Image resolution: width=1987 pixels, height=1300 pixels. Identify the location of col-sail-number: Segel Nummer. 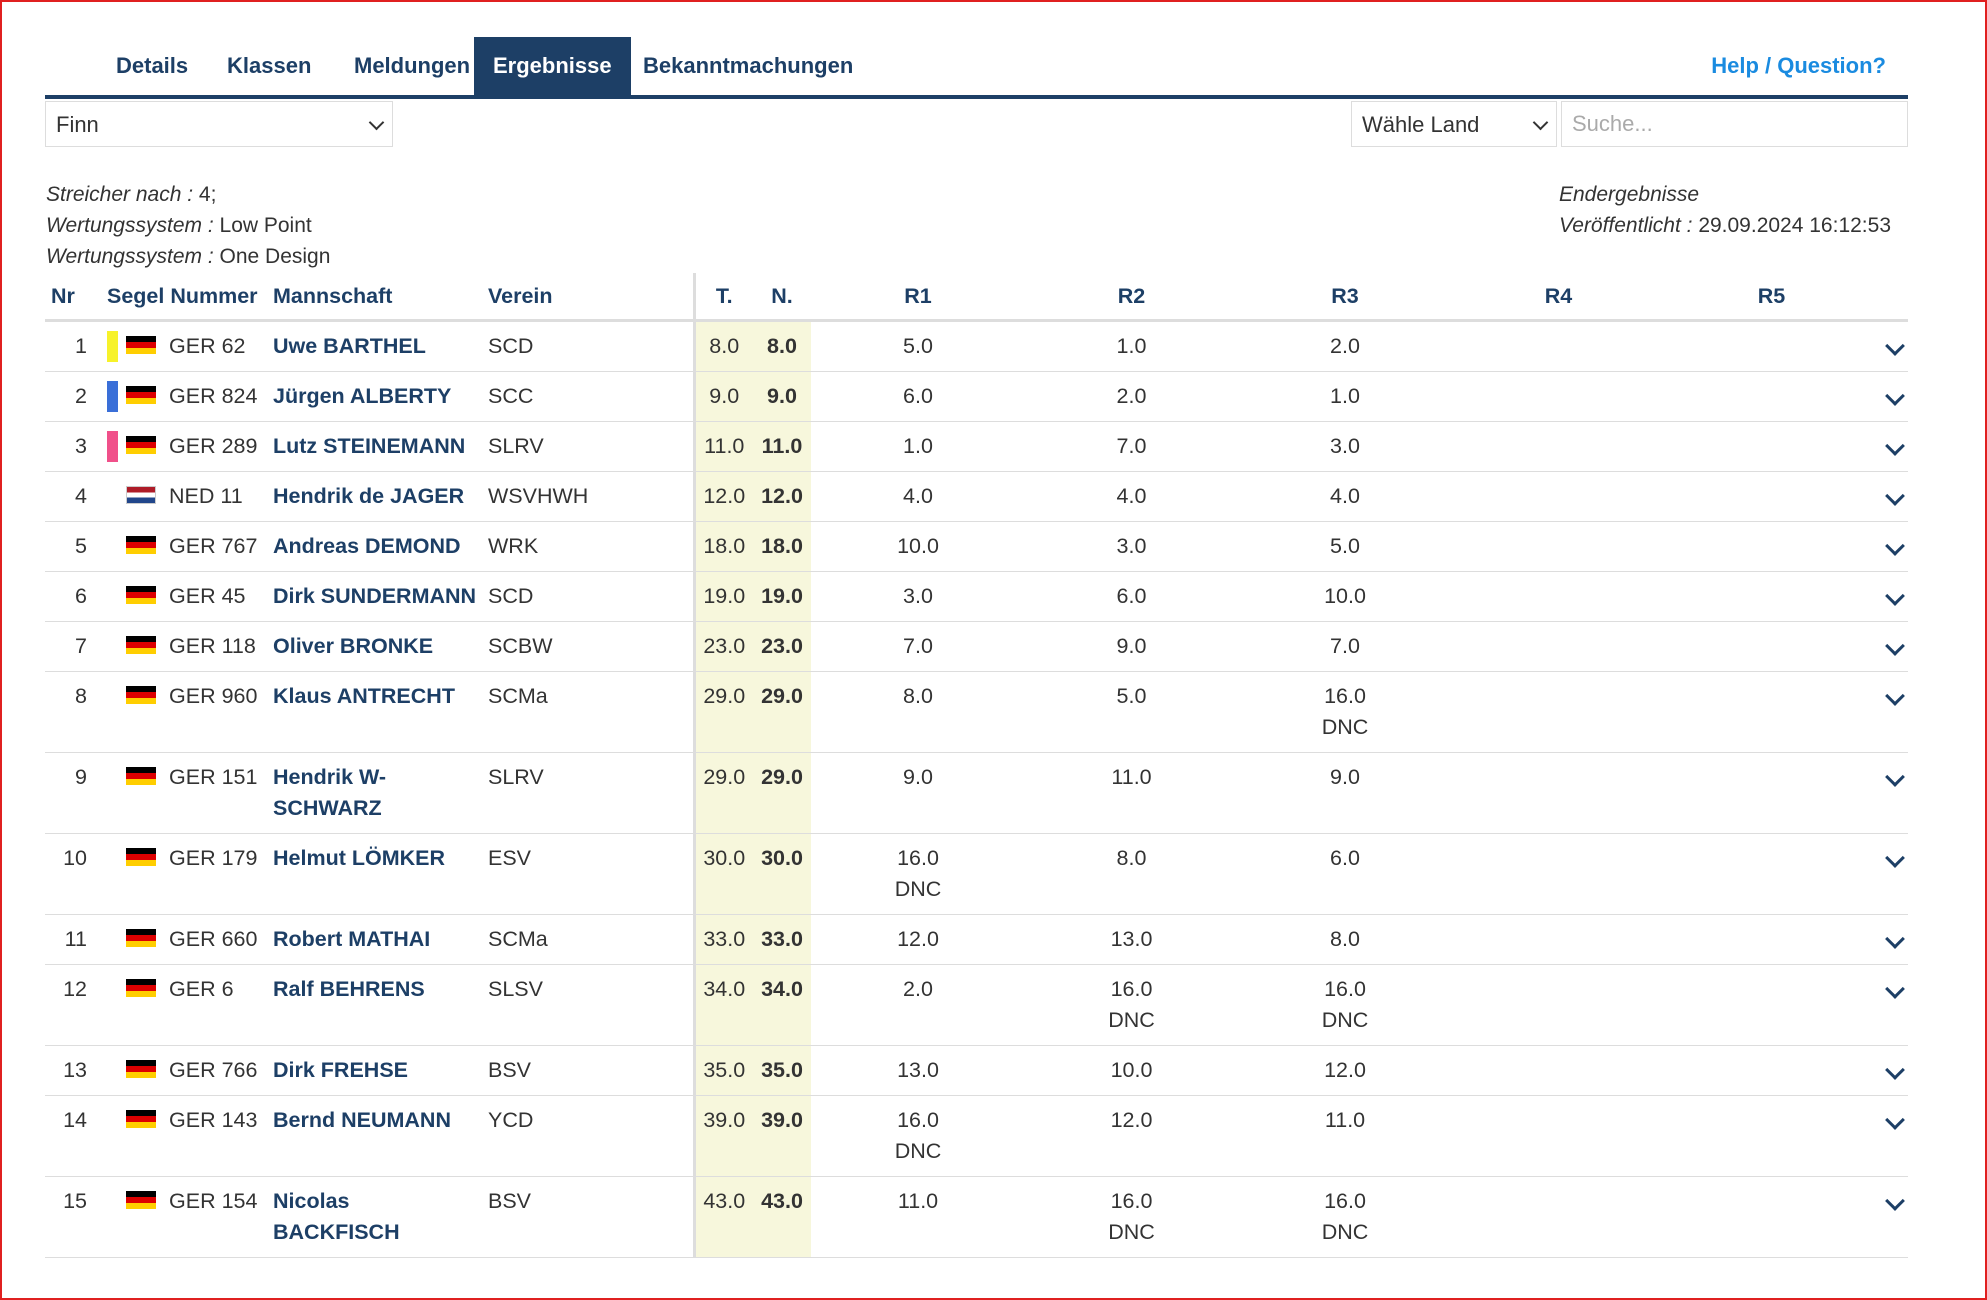
(184, 297).